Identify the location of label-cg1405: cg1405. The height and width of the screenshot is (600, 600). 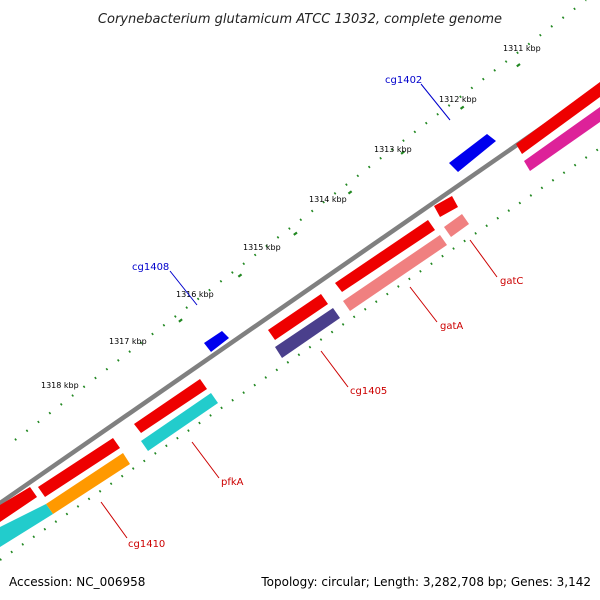
(368, 391).